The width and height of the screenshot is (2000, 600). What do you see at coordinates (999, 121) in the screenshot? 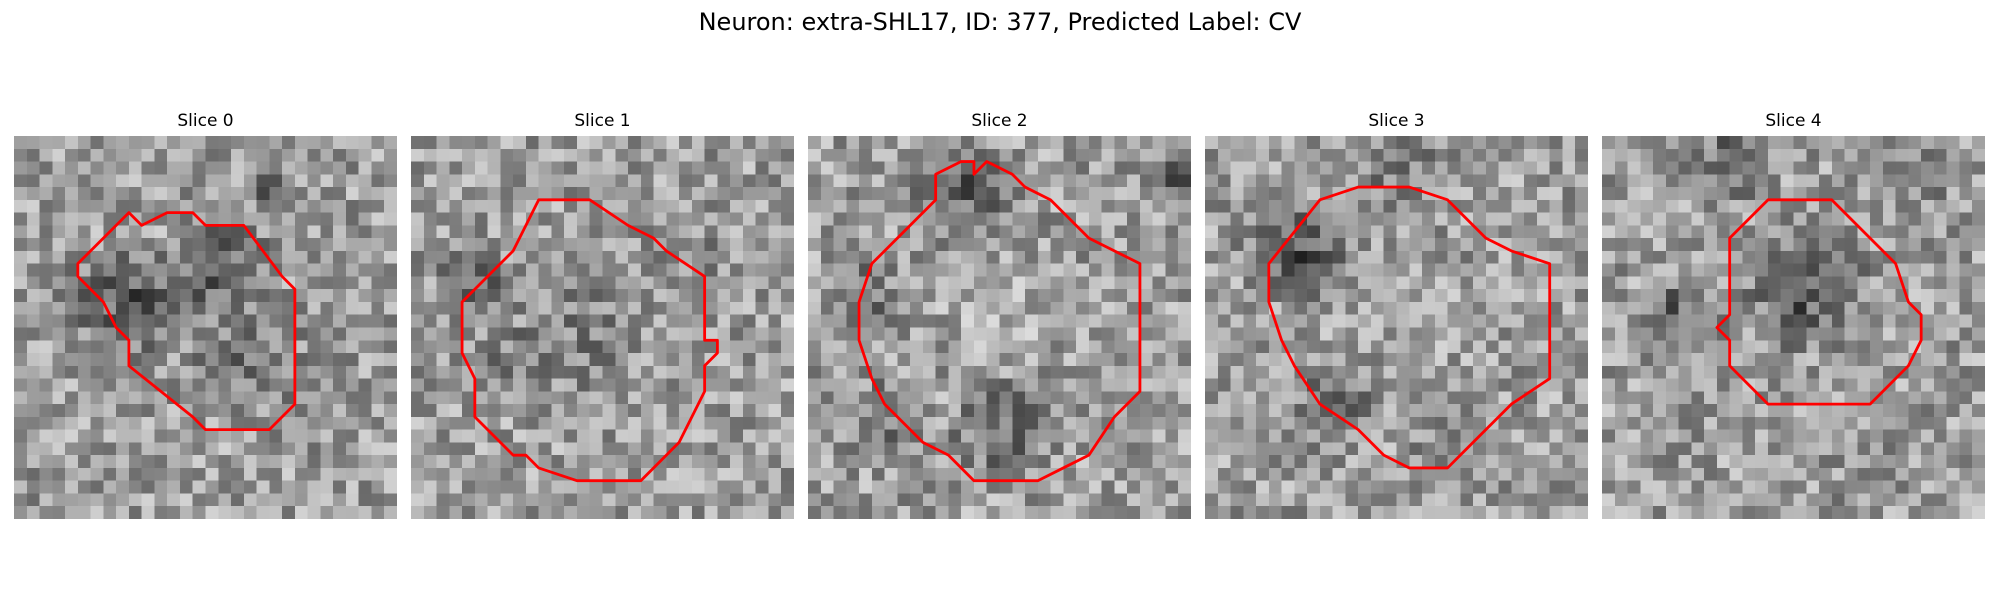
I see `slice-title-2: Slice 2` at bounding box center [999, 121].